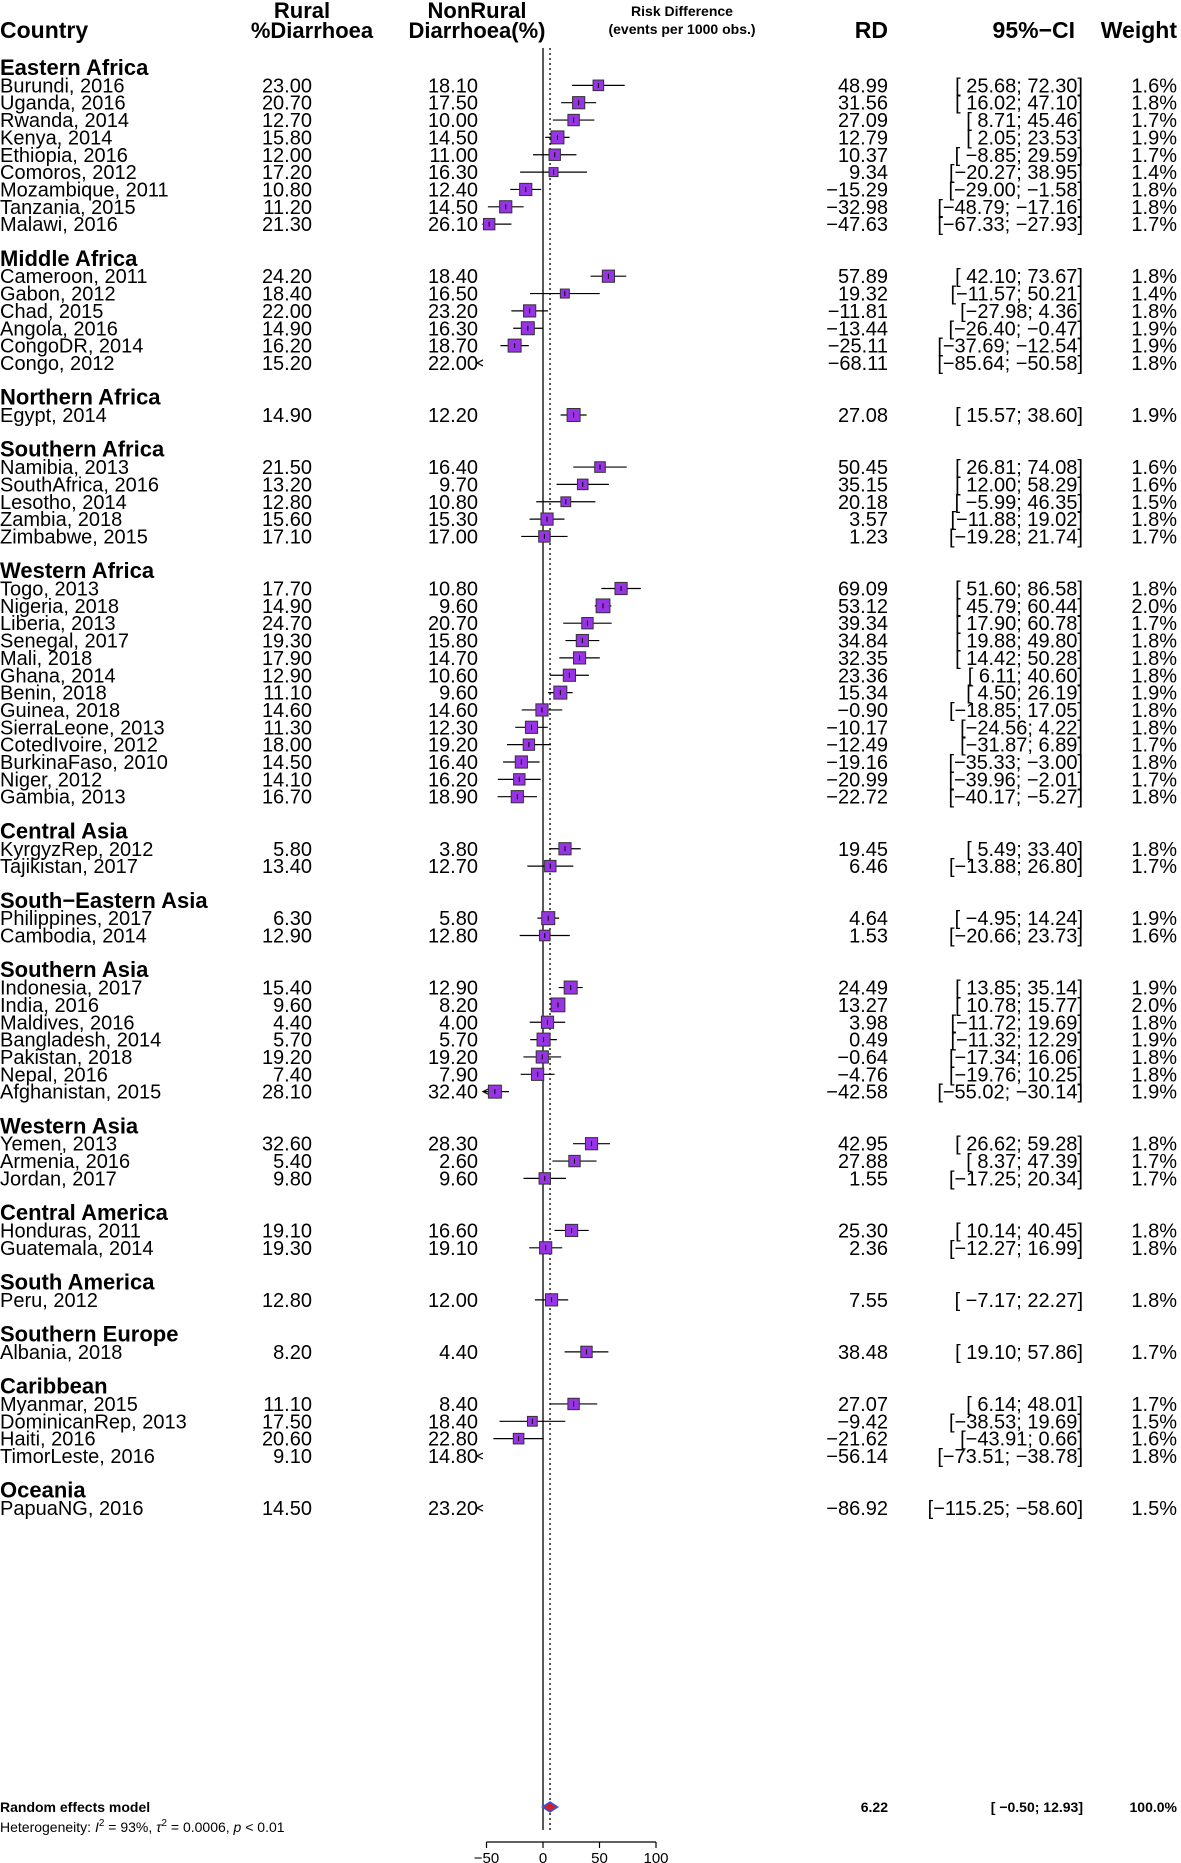  I want to click on study-label: Ghana, 2014, so click(58, 676).